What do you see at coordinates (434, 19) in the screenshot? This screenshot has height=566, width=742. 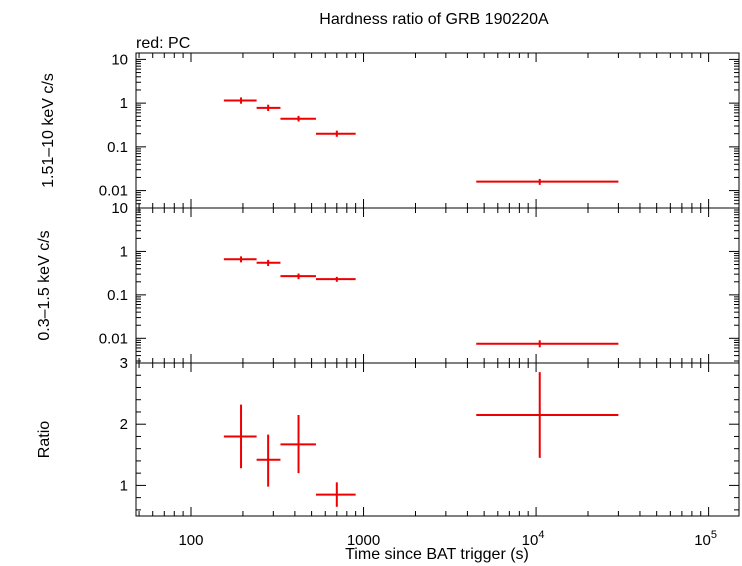 I see `chart-title: Hardness ratio of GRB 190220A` at bounding box center [434, 19].